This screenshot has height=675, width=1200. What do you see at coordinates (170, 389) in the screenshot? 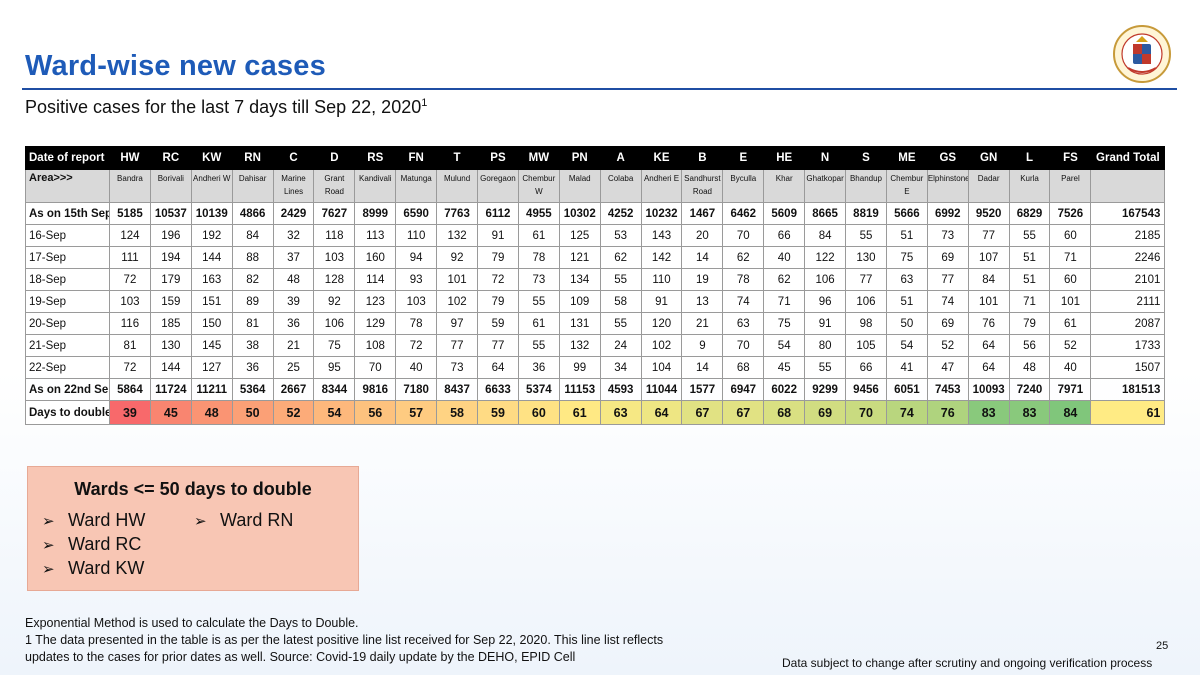
I see `table-cell: 11724` at bounding box center [170, 389].